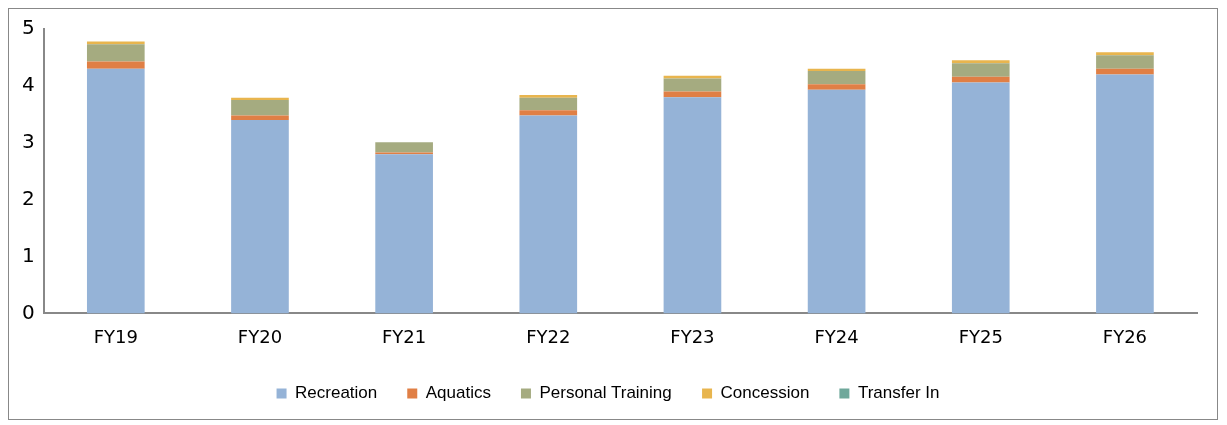 The height and width of the screenshot is (425, 1227). What do you see at coordinates (28, 311) in the screenshot?
I see `y-tick-label: 0` at bounding box center [28, 311].